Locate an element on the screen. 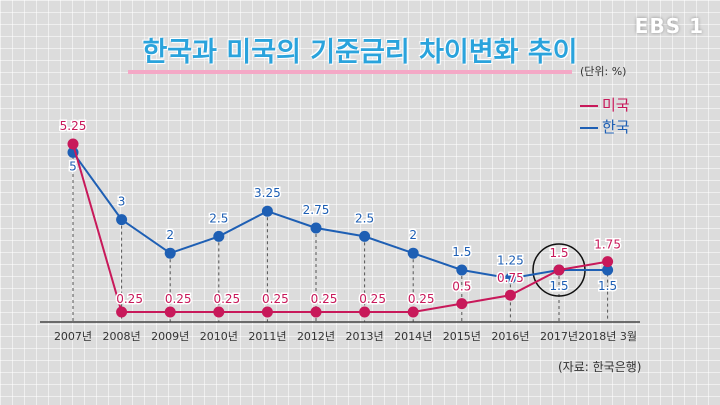 Image resolution: width=720 pixels, height=405 pixels. x-tick-label: 2011년 is located at coordinates (267, 336).